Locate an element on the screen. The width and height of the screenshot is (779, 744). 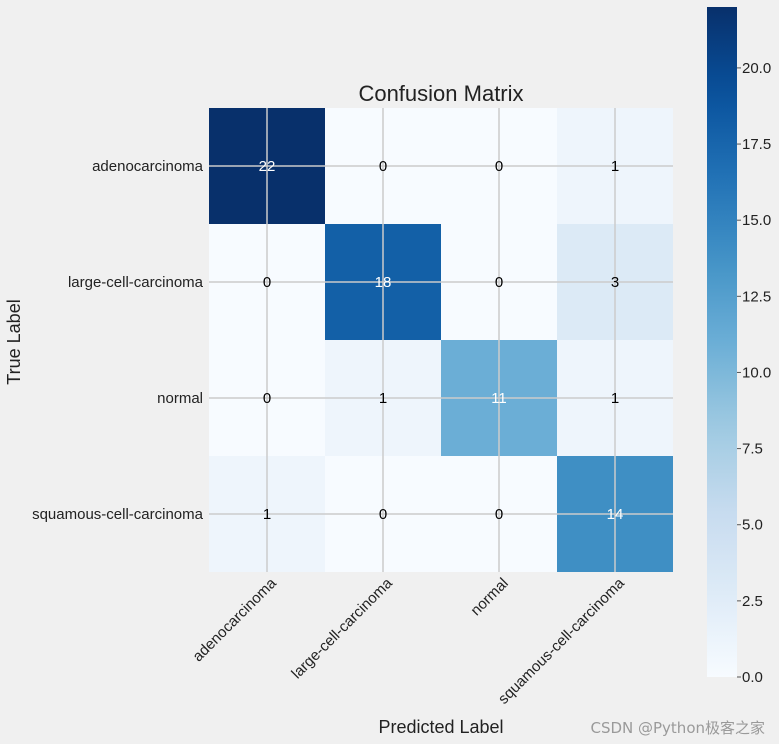
x-tick-label: normal is located at coordinates (489, 597).